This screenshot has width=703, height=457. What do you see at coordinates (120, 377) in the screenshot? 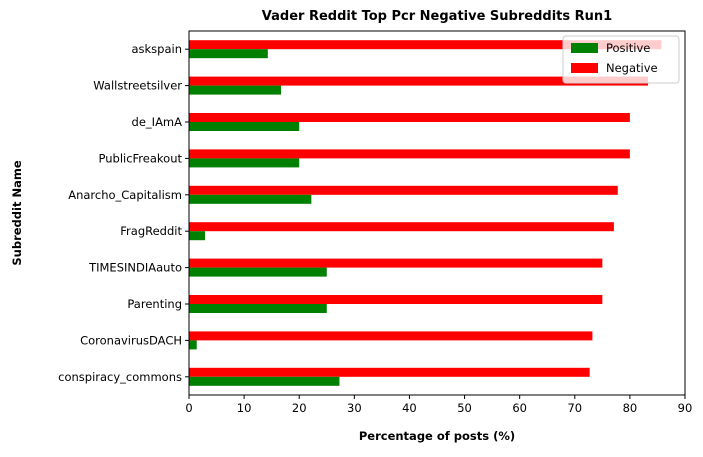
I see `y-tick-label: conspiracy_commons` at bounding box center [120, 377].